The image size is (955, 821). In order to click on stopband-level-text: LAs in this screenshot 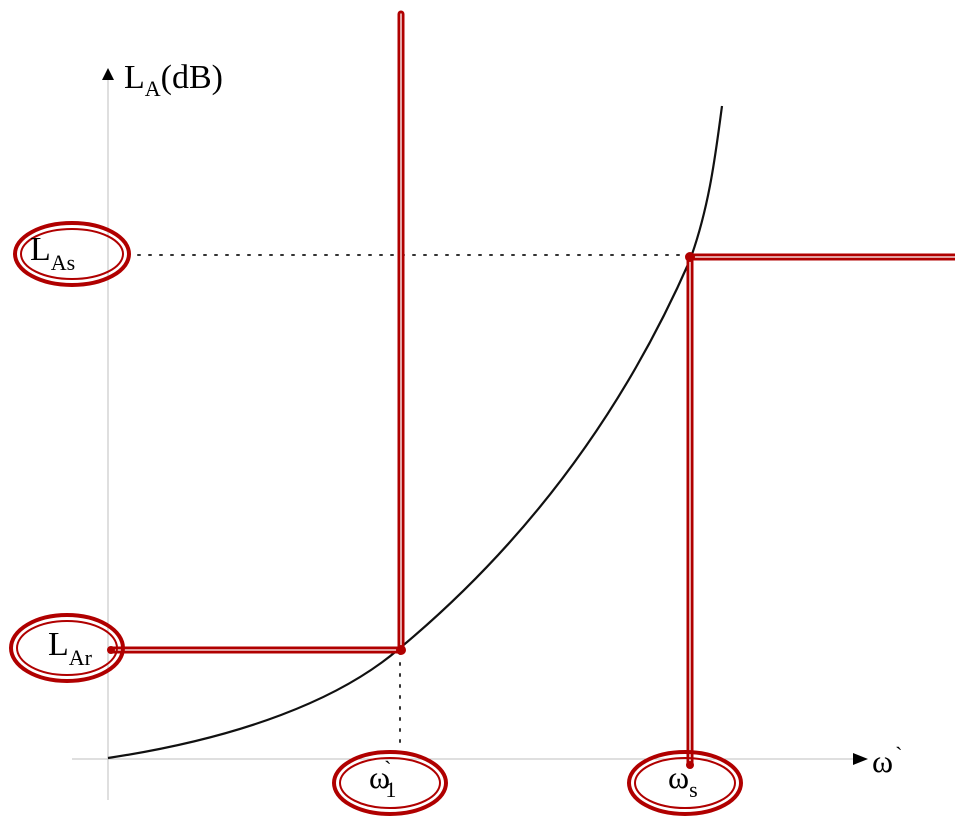, I will do `click(52, 253)`.